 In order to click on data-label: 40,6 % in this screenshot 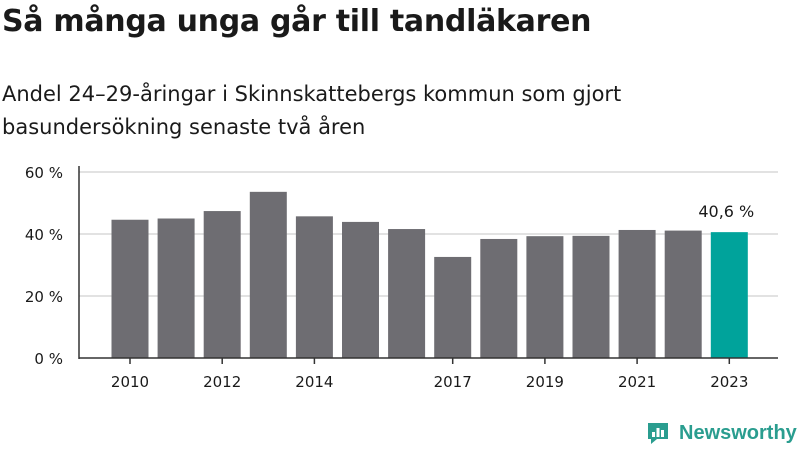, I will do `click(726, 211)`.